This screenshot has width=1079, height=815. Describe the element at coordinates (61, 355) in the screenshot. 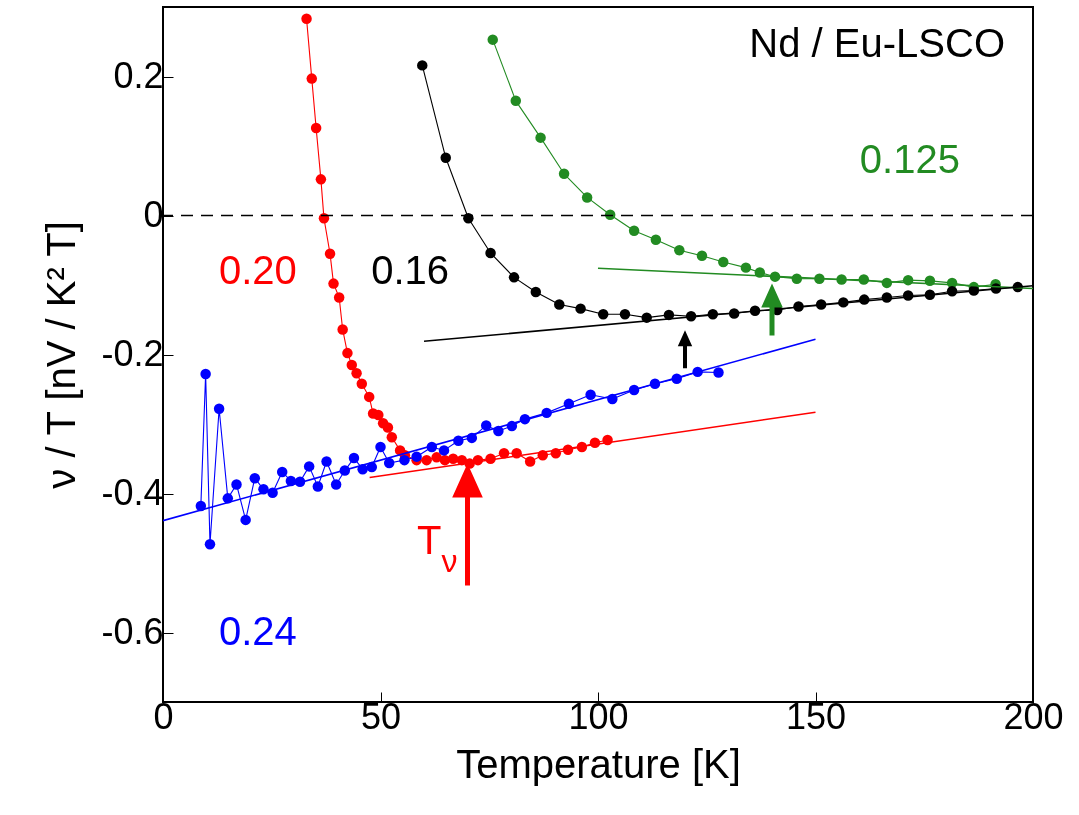

I see `y-axis-title: ν / T [nV / K² T]` at that location.